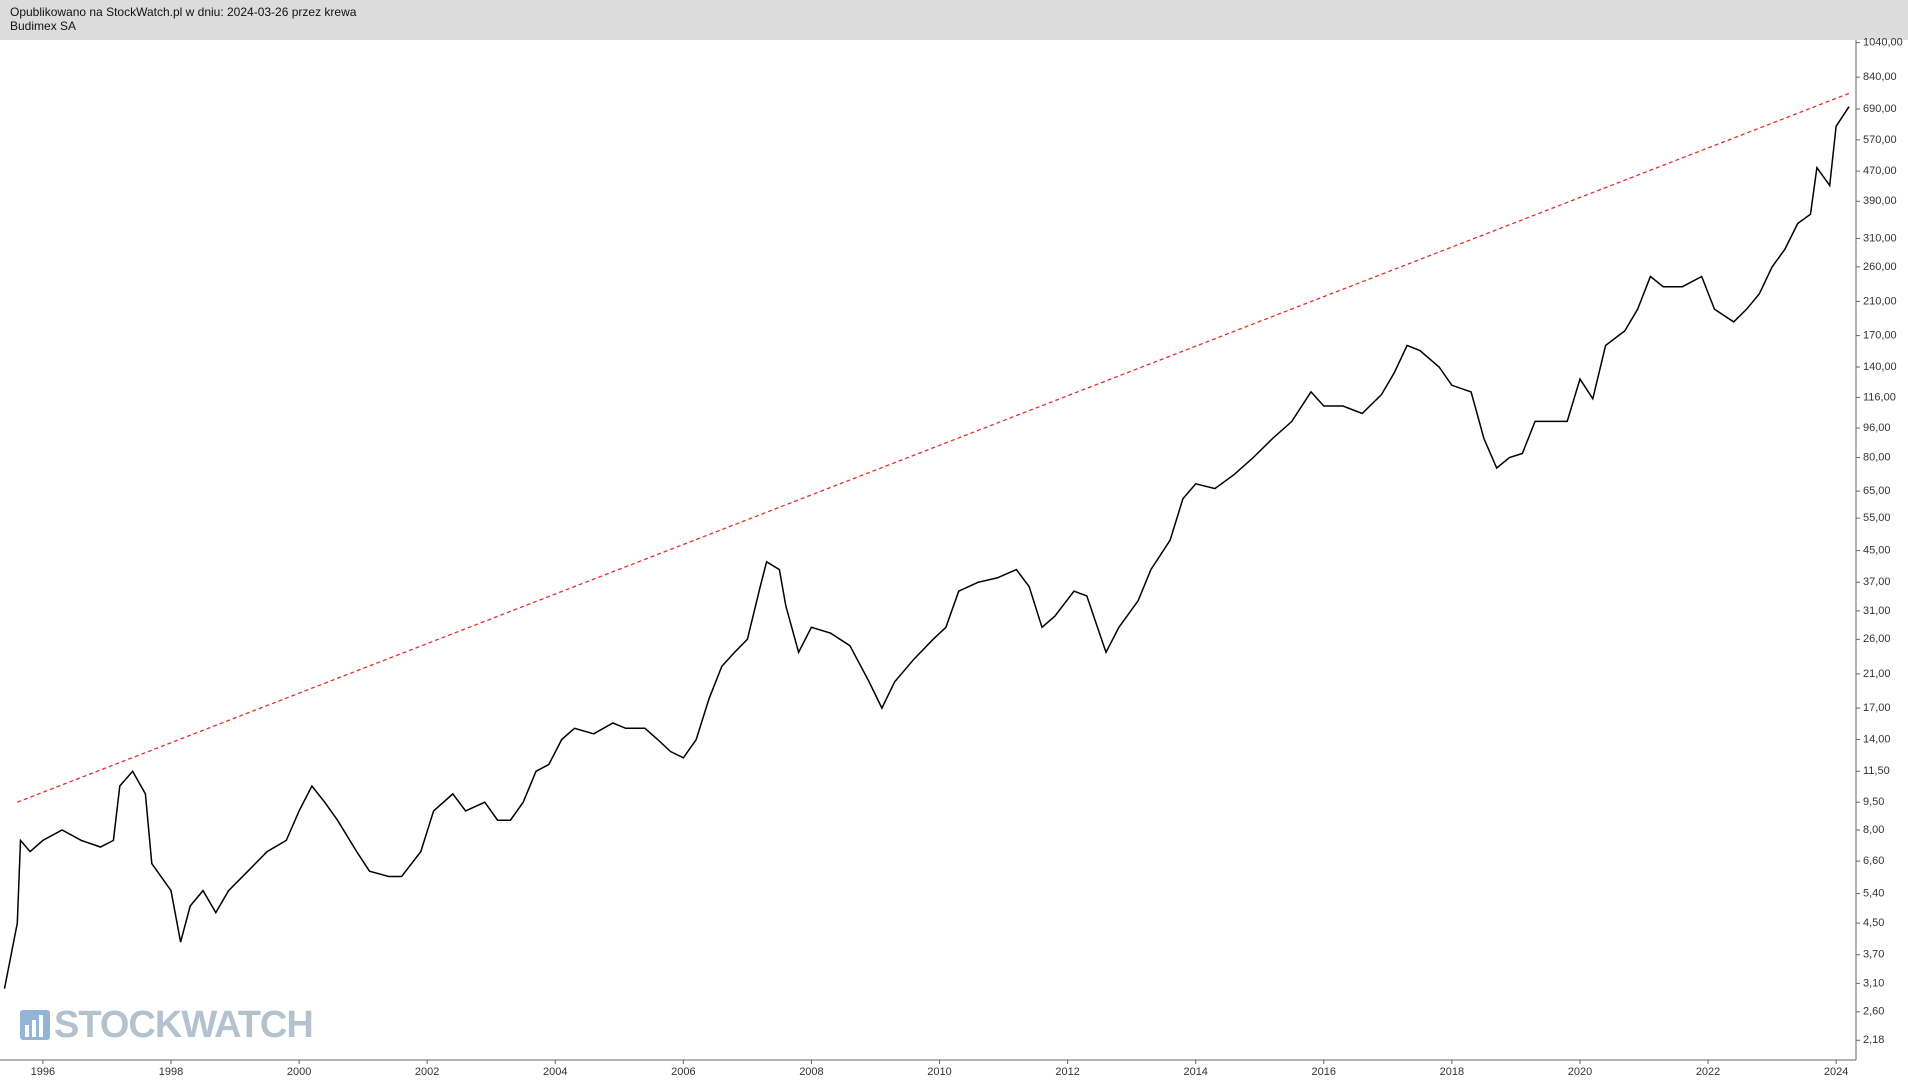 This screenshot has width=1908, height=1081. Describe the element at coordinates (299, 1072) in the screenshot. I see `x-tick-label: 2000` at that location.